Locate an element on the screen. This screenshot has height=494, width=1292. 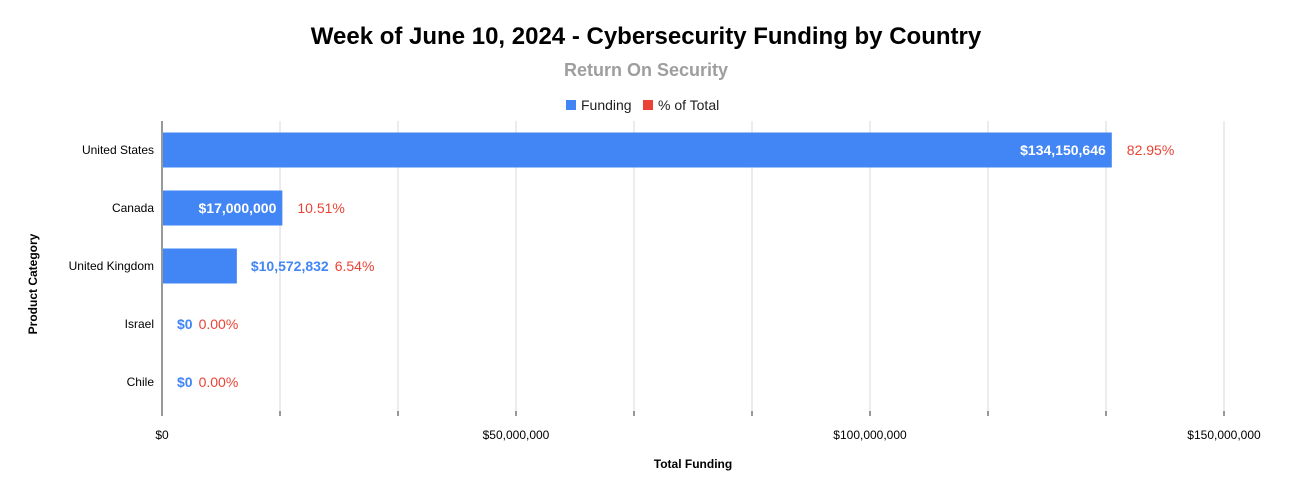
x-axis-title: Total Funding is located at coordinates (693, 464).